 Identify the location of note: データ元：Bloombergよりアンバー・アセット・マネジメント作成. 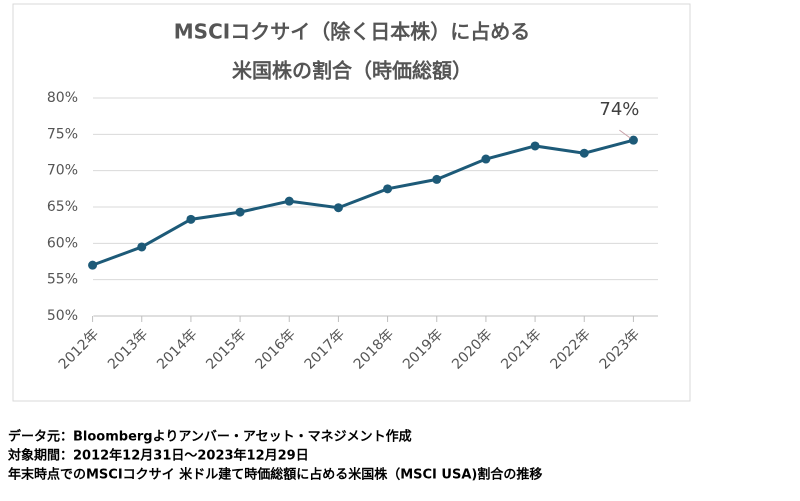
(210, 437).